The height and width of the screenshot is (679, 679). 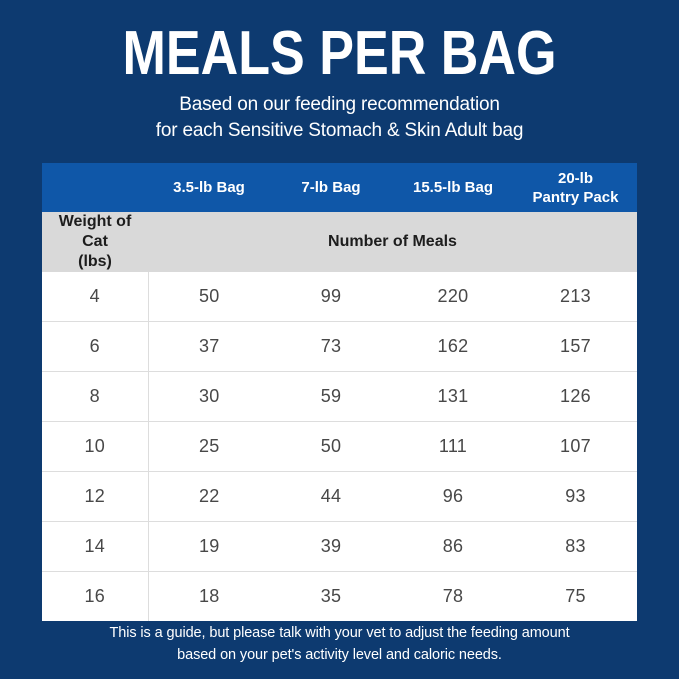 I want to click on meals-count-cell: 157, so click(x=575, y=346).